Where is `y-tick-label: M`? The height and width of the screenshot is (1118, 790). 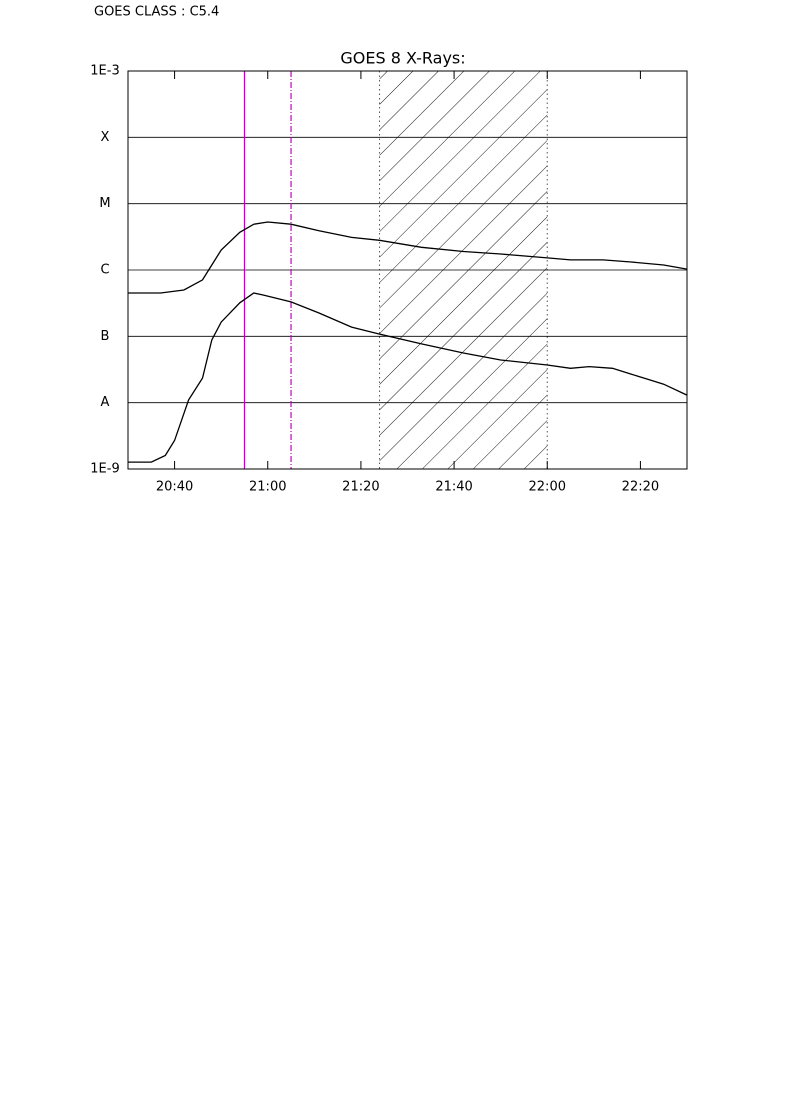 y-tick-label: M is located at coordinates (104, 203).